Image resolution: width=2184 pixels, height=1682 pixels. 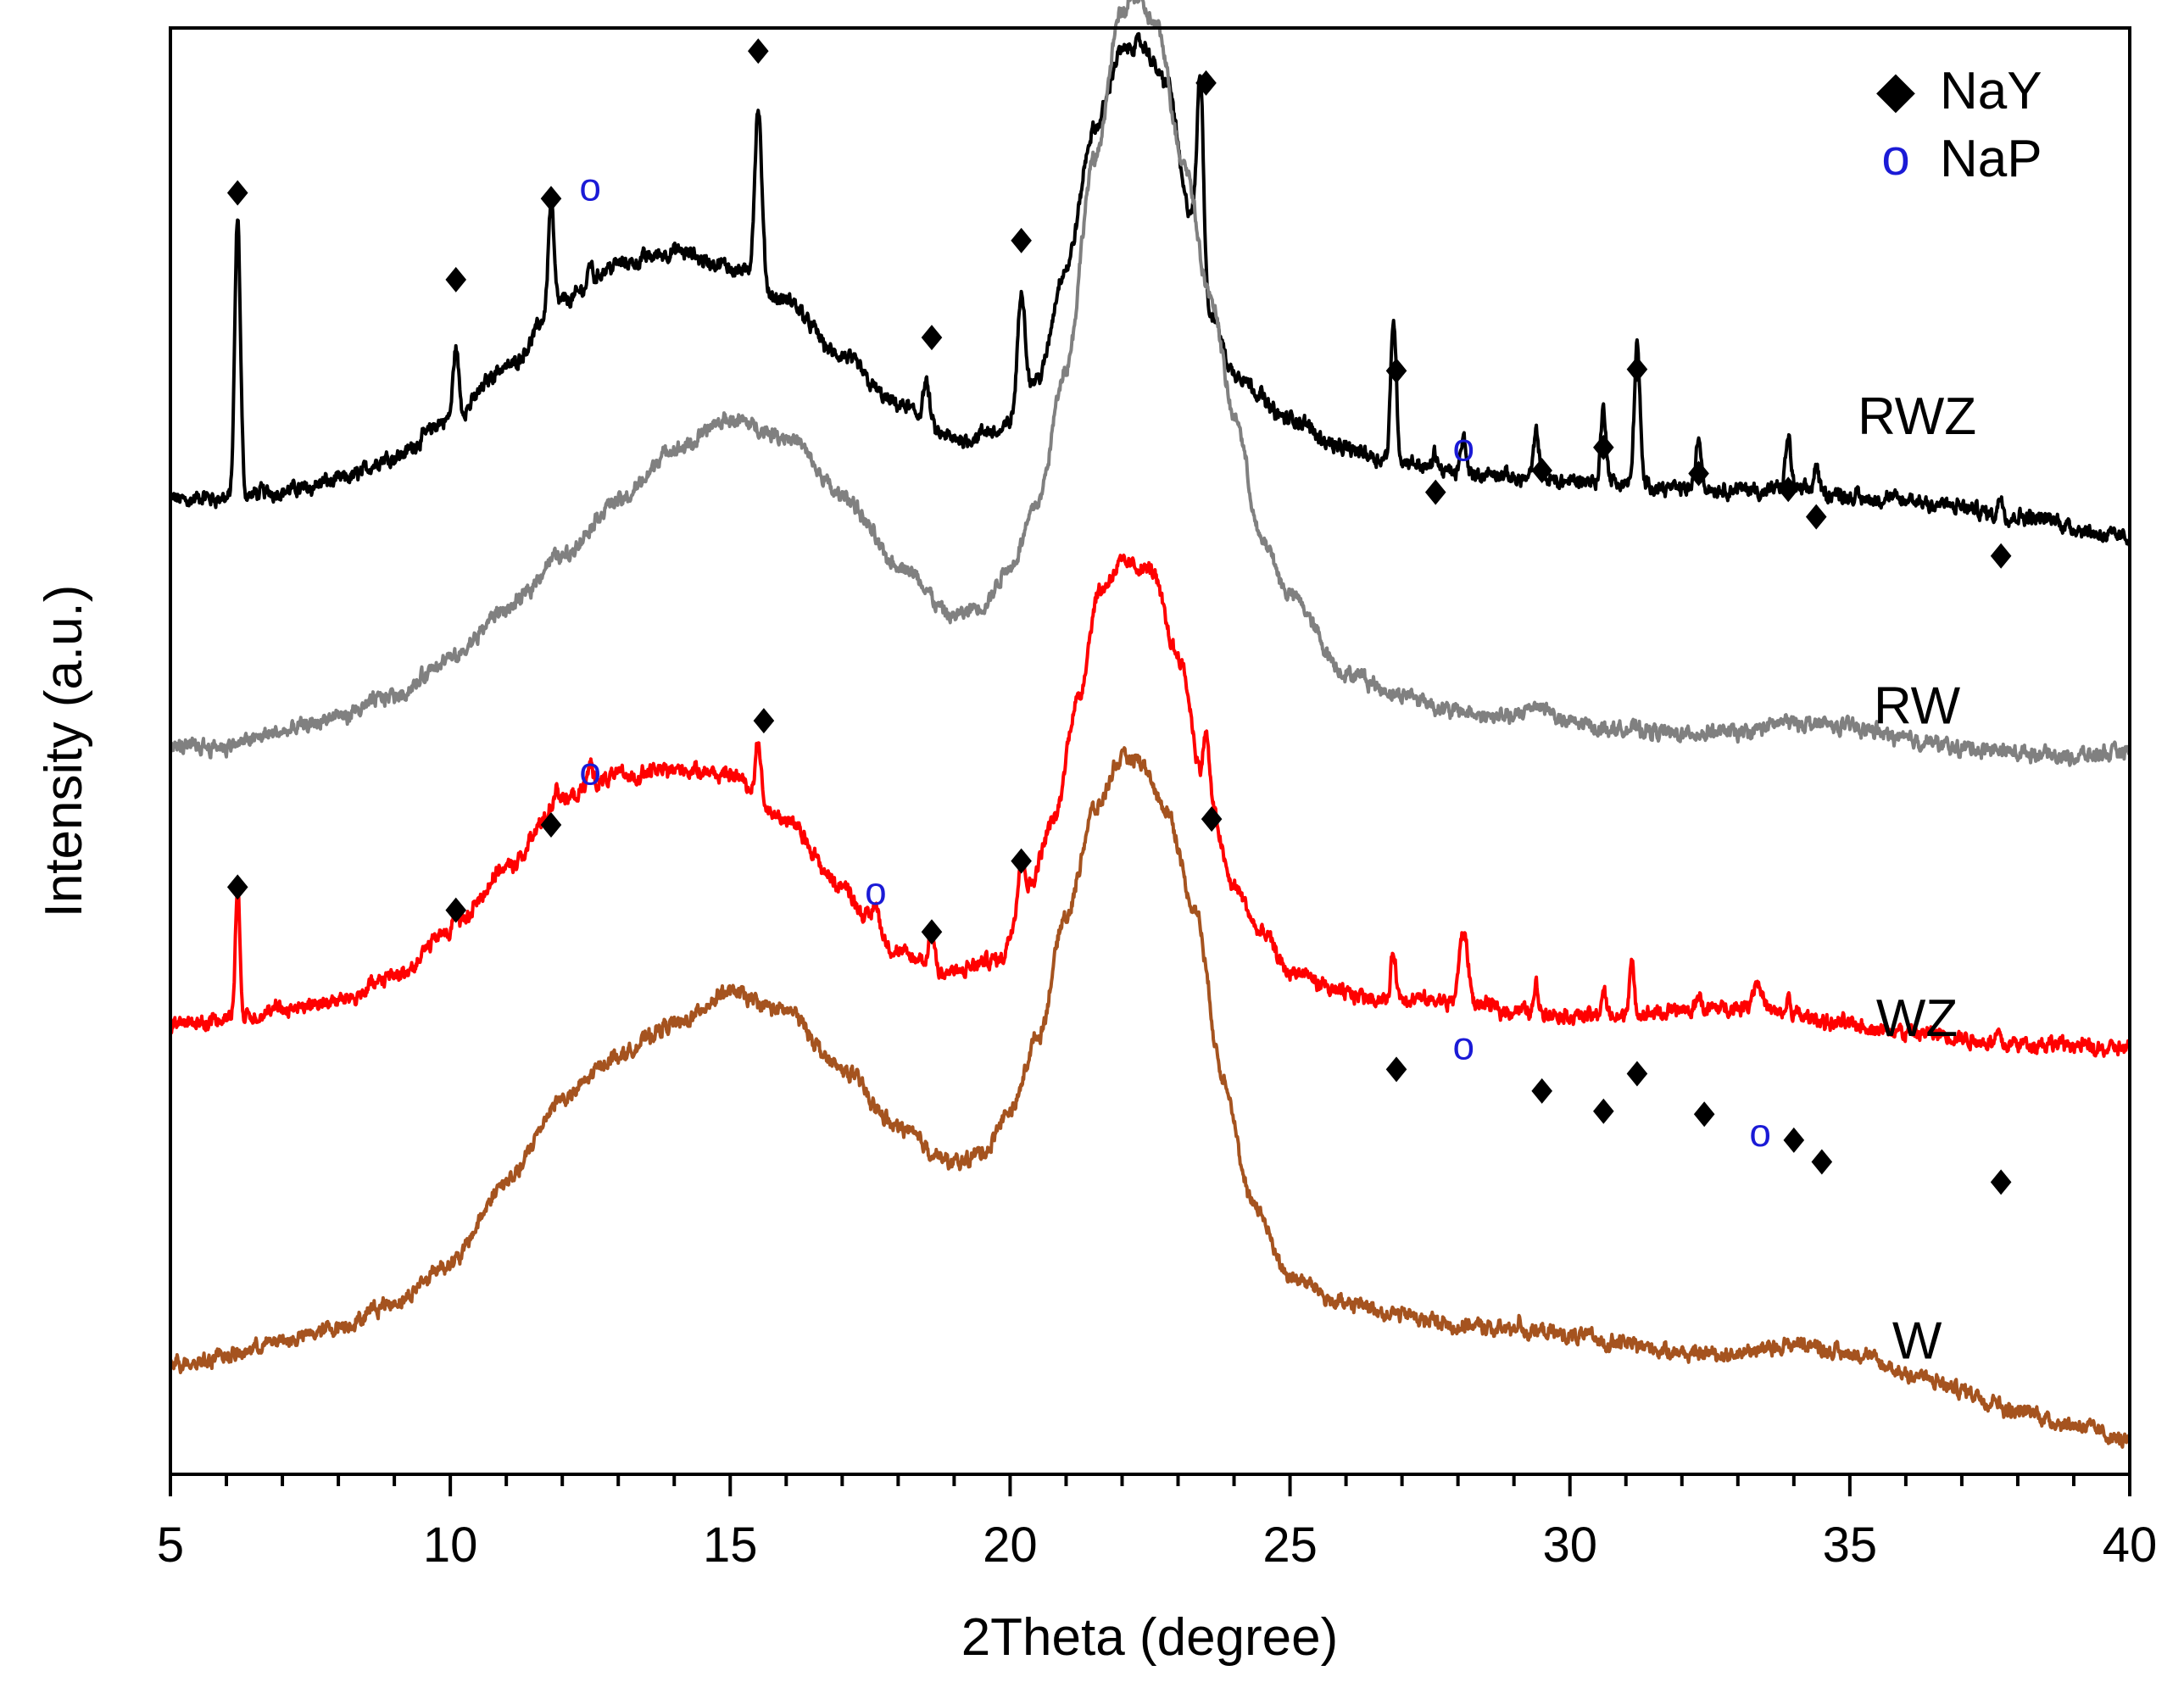 What do you see at coordinates (1157, 1523) in the screenshot?
I see `x-axis-ticks: 5 10 15 20 25 30 35 40` at bounding box center [1157, 1523].